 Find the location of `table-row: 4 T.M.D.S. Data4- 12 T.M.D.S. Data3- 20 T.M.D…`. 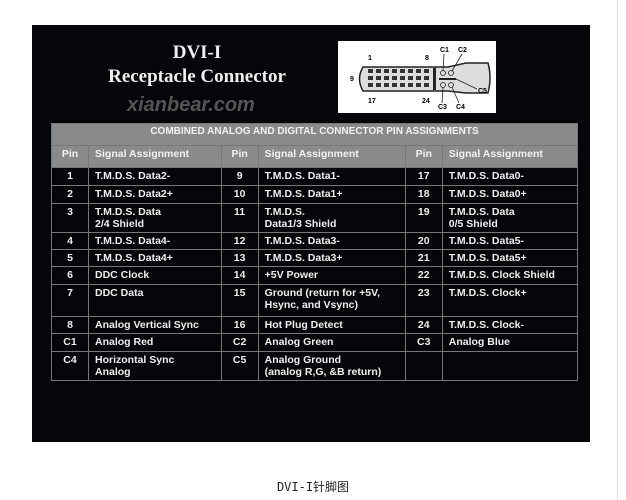

table-row: 4 T.M.D.S. Data4- 12 T.M.D.S. Data3- 20 T.M.D… is located at coordinates (315, 241).